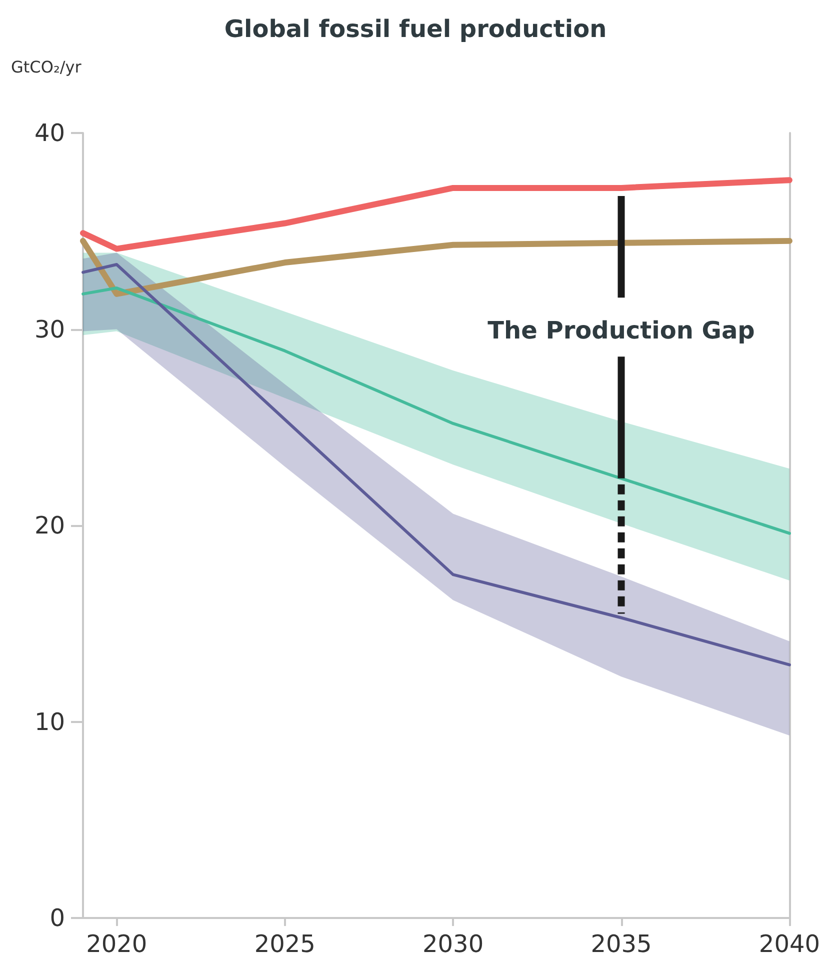  What do you see at coordinates (415, 29) in the screenshot?
I see `chart-title: Global fossil fuel production` at bounding box center [415, 29].